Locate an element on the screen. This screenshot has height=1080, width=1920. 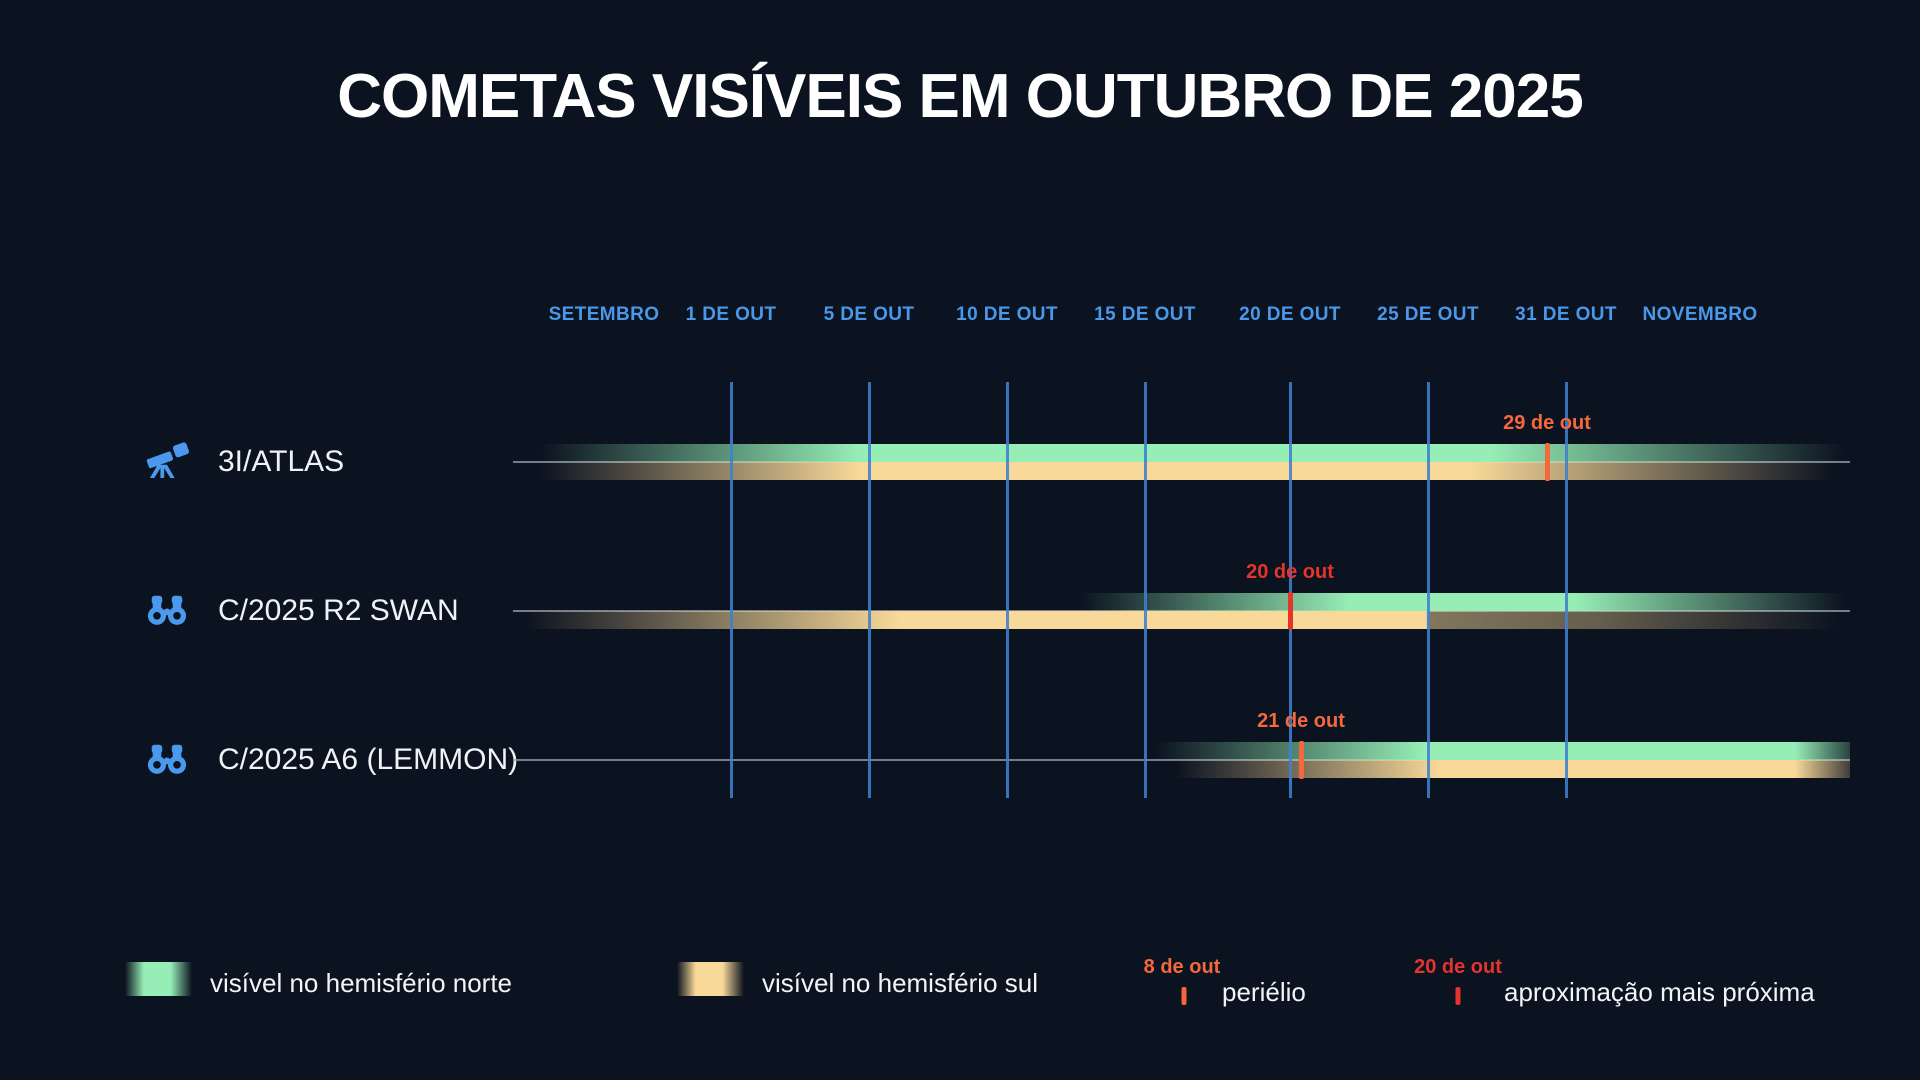
axis-tick-label-25-de-out: 25 DE OUT is located at coordinates (1428, 314).